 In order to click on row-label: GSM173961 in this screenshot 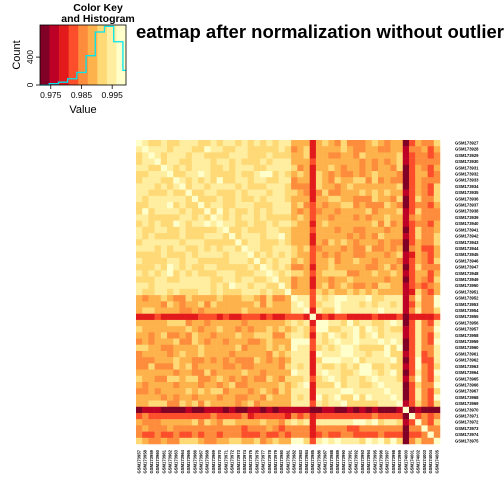, I will do `click(467, 353)`.